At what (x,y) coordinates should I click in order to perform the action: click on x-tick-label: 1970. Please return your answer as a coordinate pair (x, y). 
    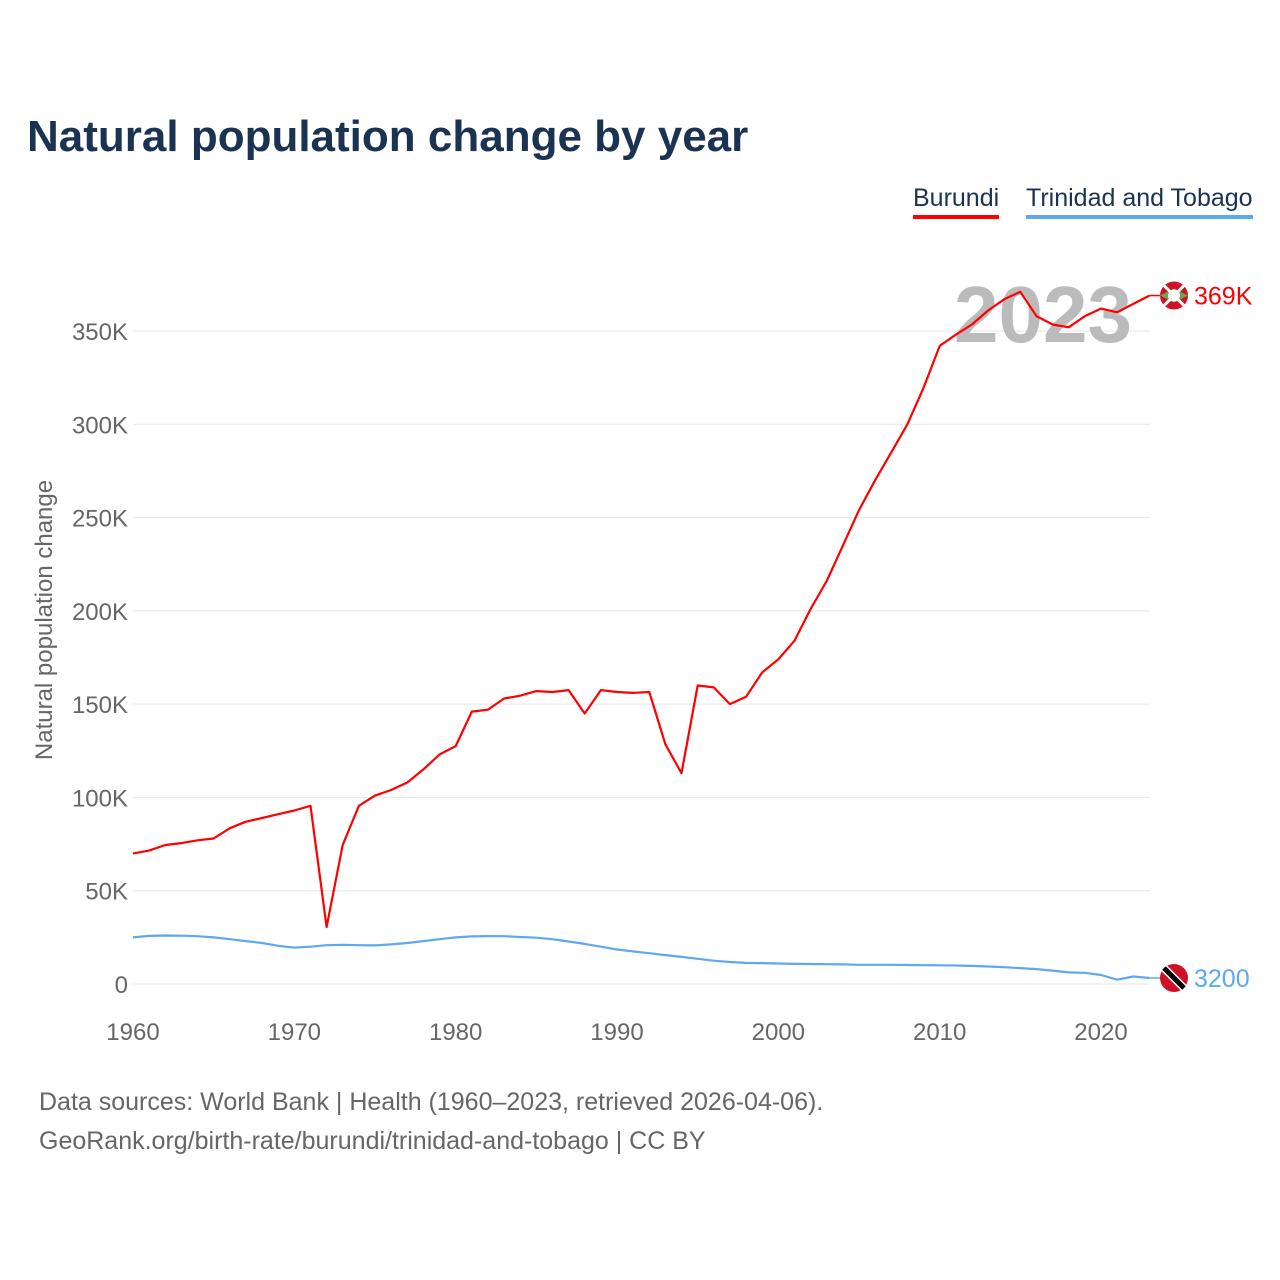
    Looking at the image, I should click on (294, 1032).